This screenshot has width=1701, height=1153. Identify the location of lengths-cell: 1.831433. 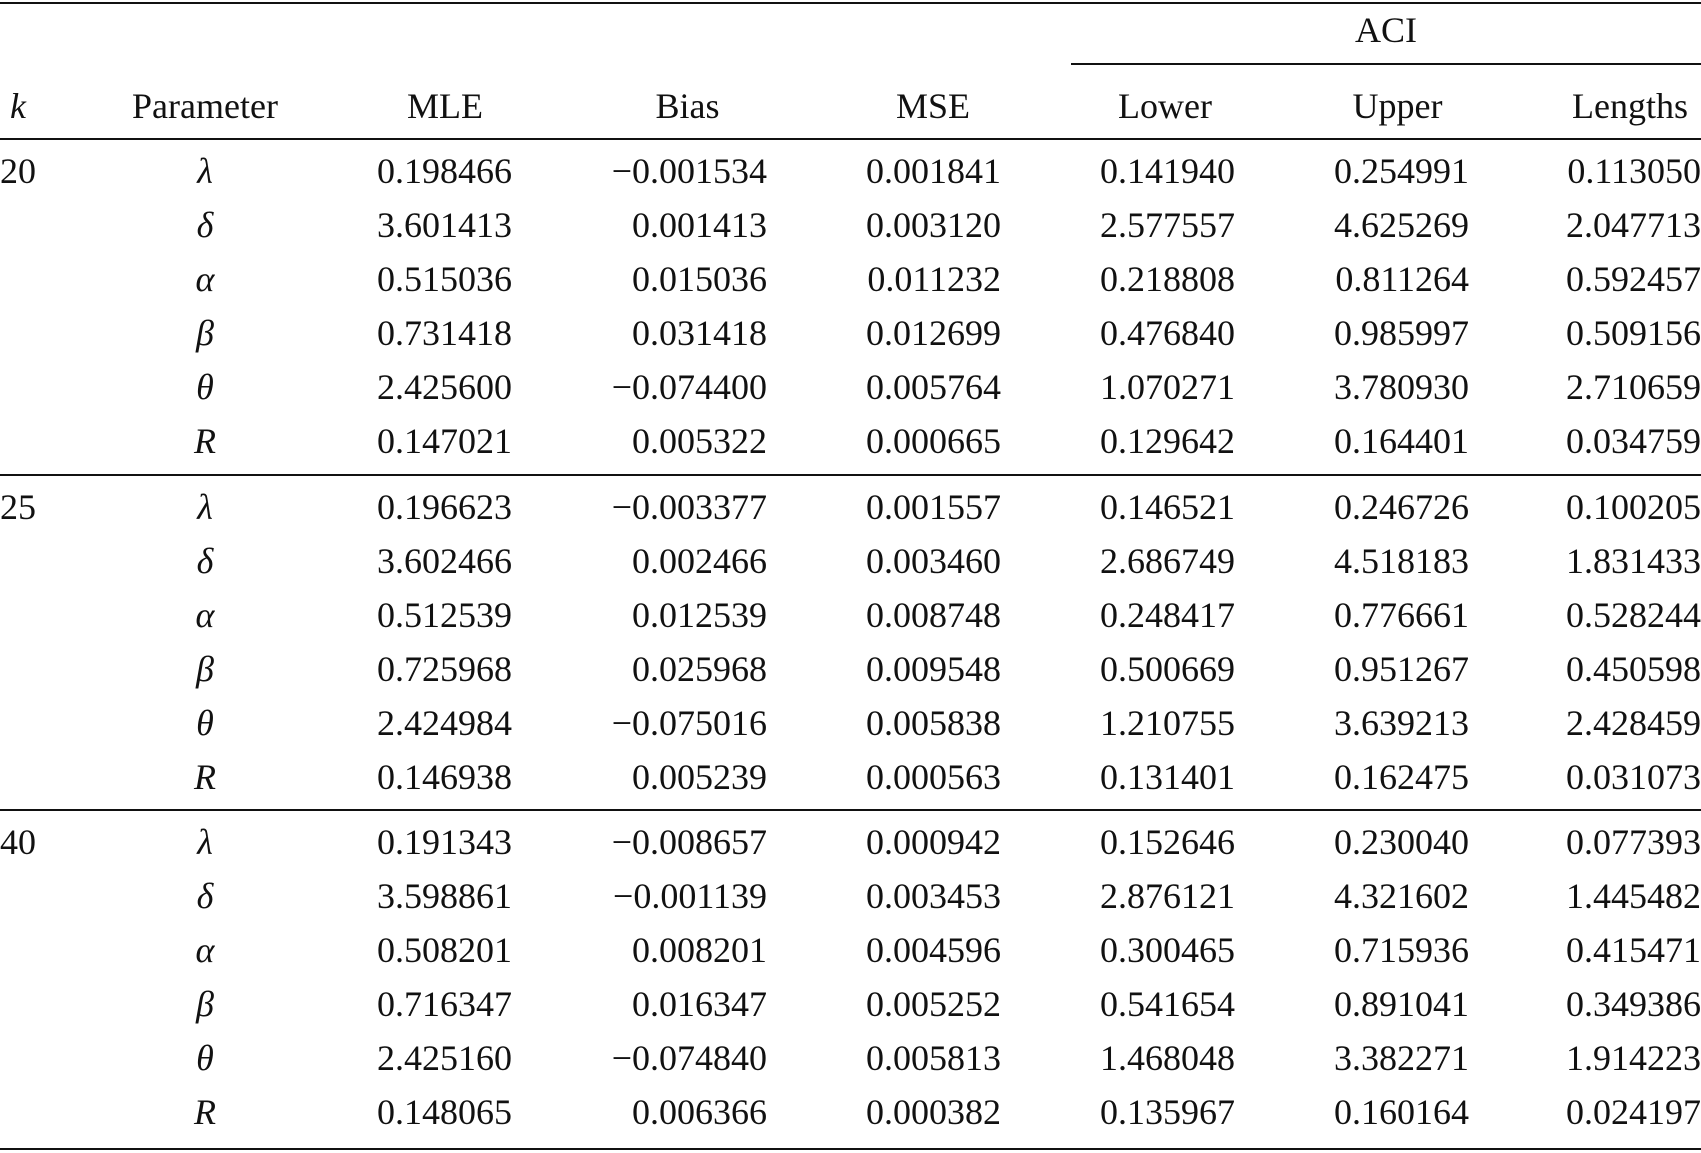
(1608, 561).